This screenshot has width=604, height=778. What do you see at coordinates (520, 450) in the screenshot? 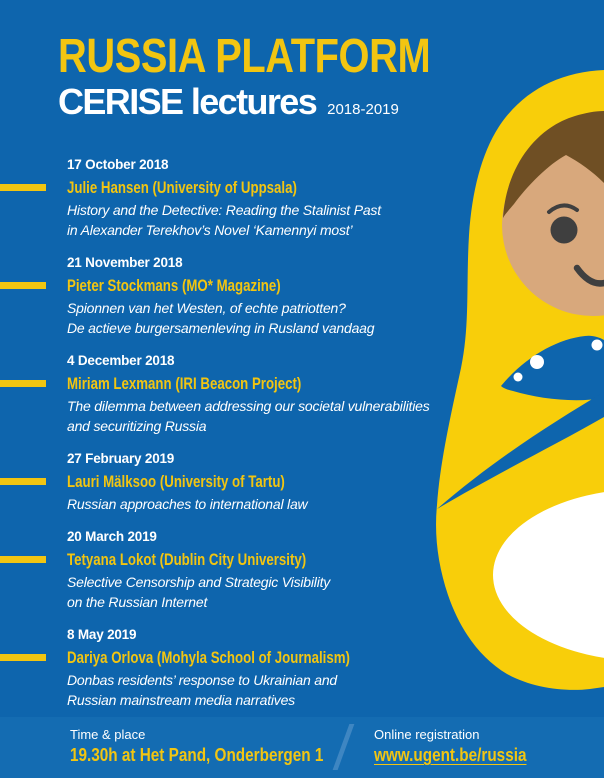
I see `doll-scarf-swoosh` at bounding box center [520, 450].